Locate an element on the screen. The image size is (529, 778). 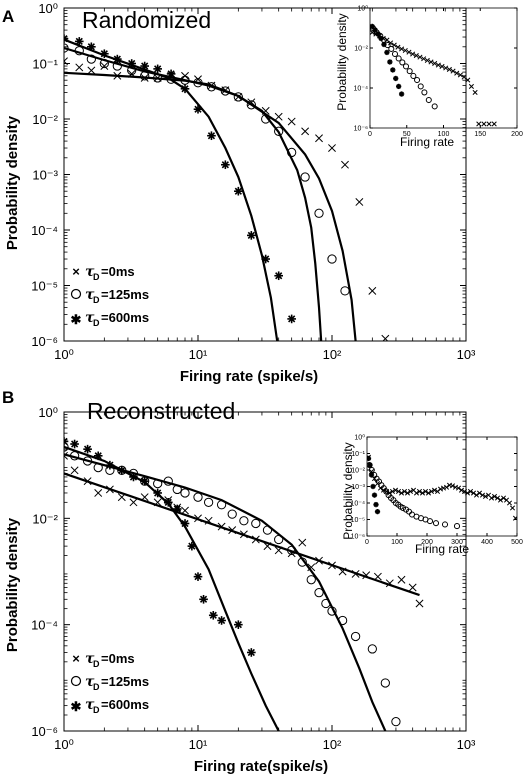
legend-a-item-2: ✱ τ D =600ms is located at coordinates (110, 319).